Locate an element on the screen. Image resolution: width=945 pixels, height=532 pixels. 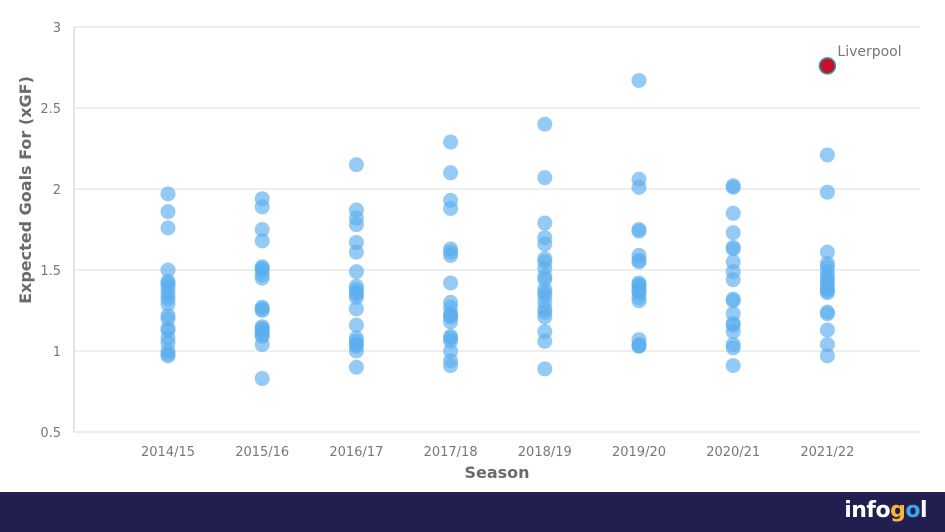
x-tick-label: 2016/17 is located at coordinates (356, 452).